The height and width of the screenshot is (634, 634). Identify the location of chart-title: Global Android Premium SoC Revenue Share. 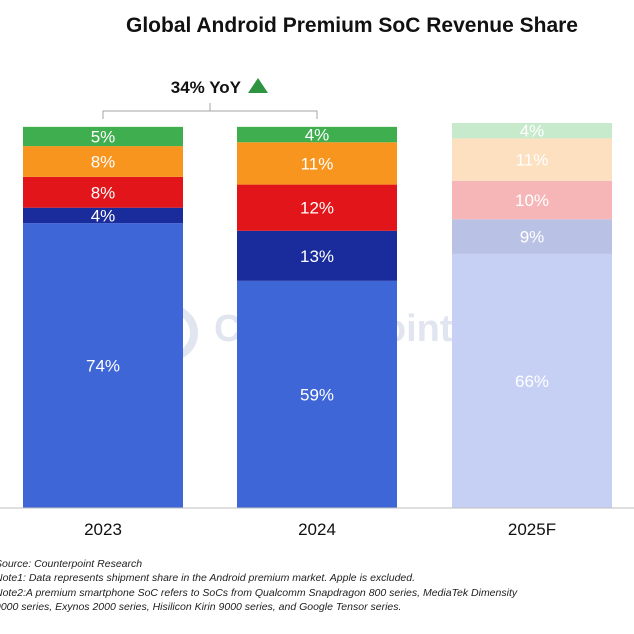
(352, 25).